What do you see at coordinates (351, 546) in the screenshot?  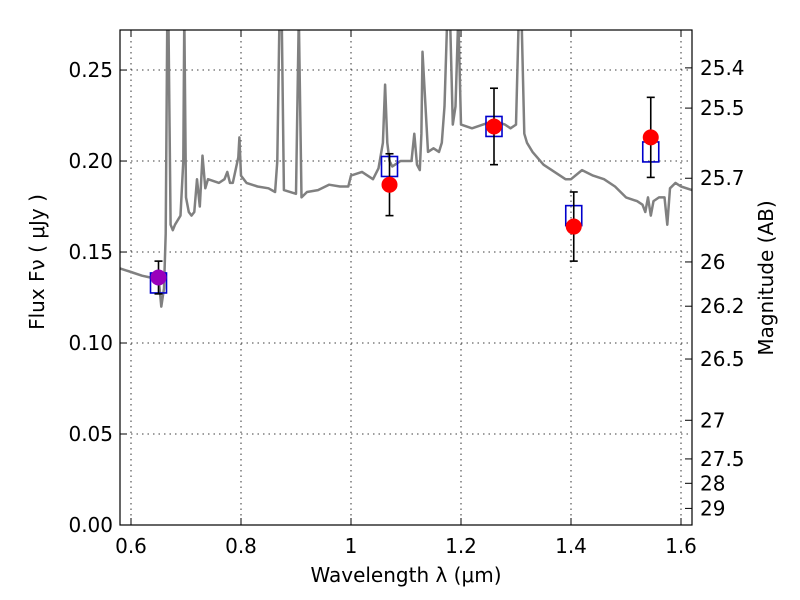 I see `x-tick-label: 1` at bounding box center [351, 546].